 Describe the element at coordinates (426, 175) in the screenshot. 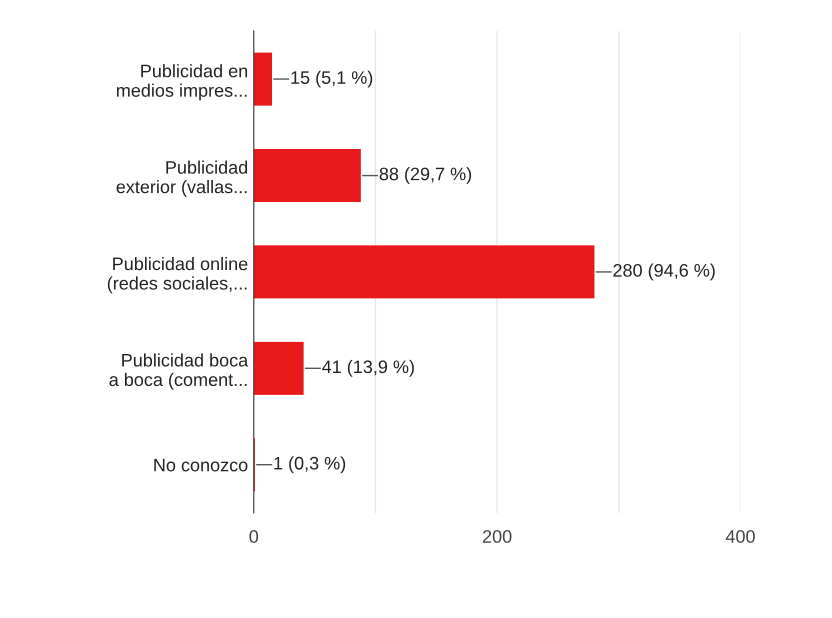

I see `data-label: 88 (29,7 %)` at that location.